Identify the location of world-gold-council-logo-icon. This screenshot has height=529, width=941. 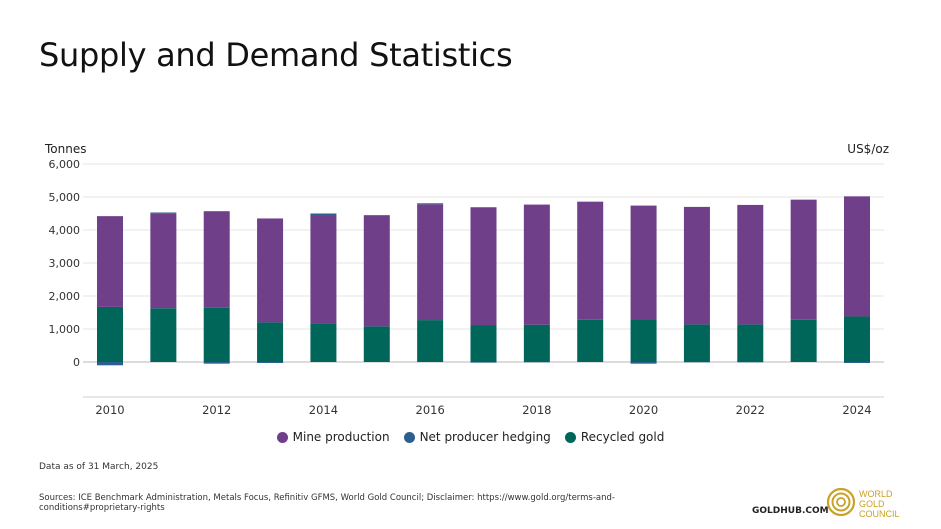
(841, 502).